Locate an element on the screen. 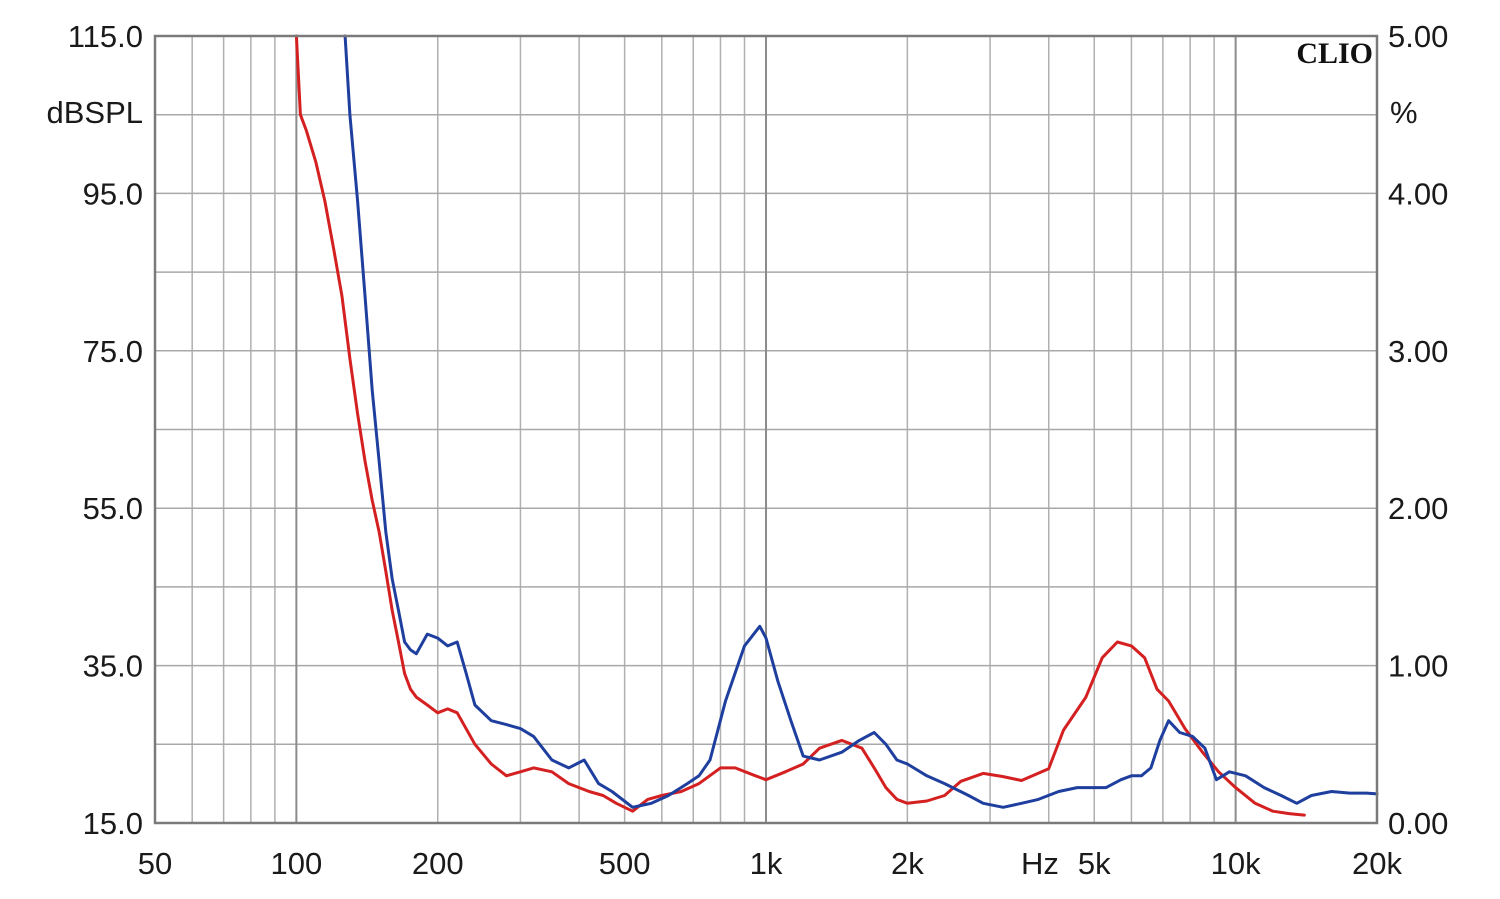 The image size is (1500, 899). x-tick-label: 100 is located at coordinates (297, 863).